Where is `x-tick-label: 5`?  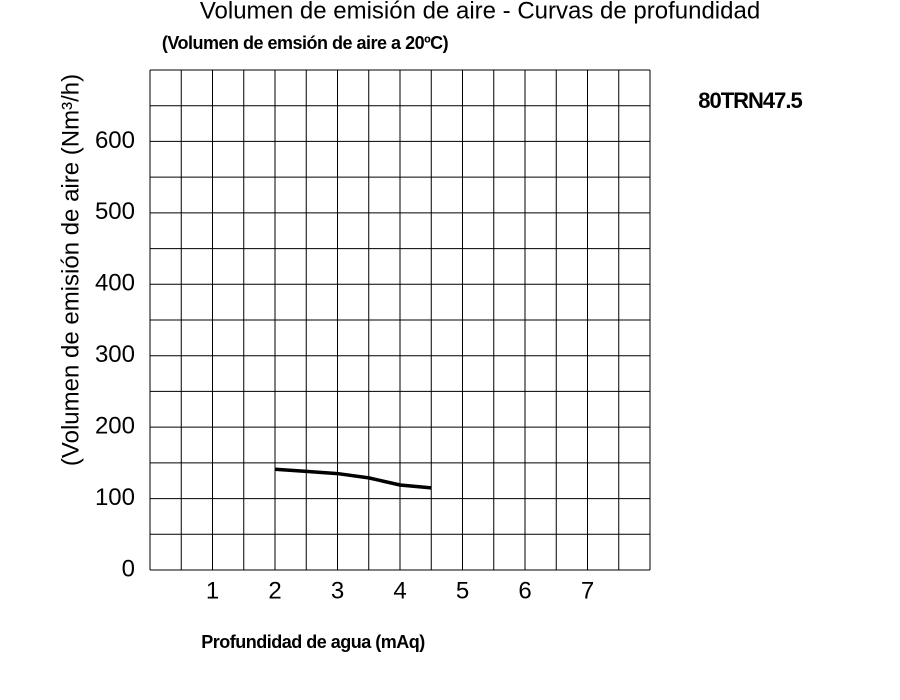
x-tick-label: 5 is located at coordinates (462, 590).